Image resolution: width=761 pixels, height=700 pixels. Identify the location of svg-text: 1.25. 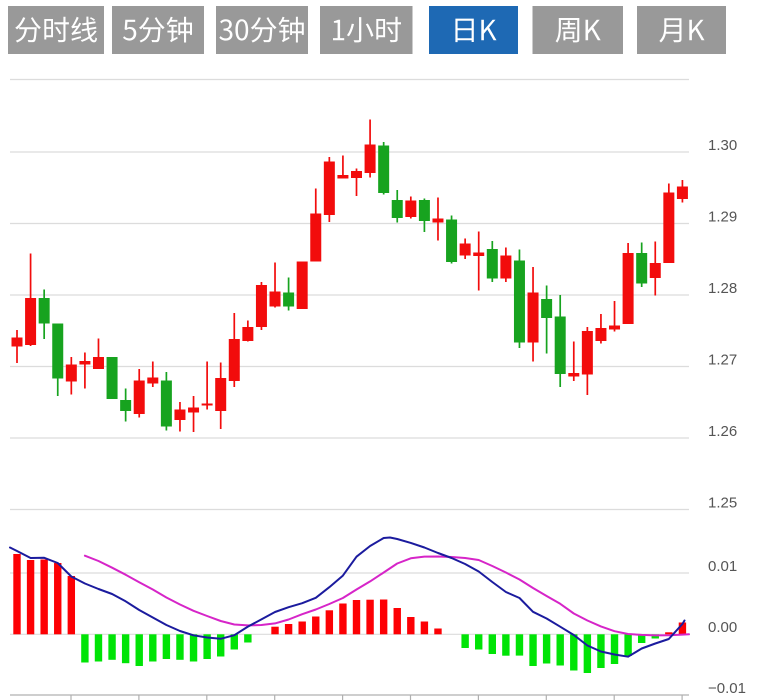
(722, 502).